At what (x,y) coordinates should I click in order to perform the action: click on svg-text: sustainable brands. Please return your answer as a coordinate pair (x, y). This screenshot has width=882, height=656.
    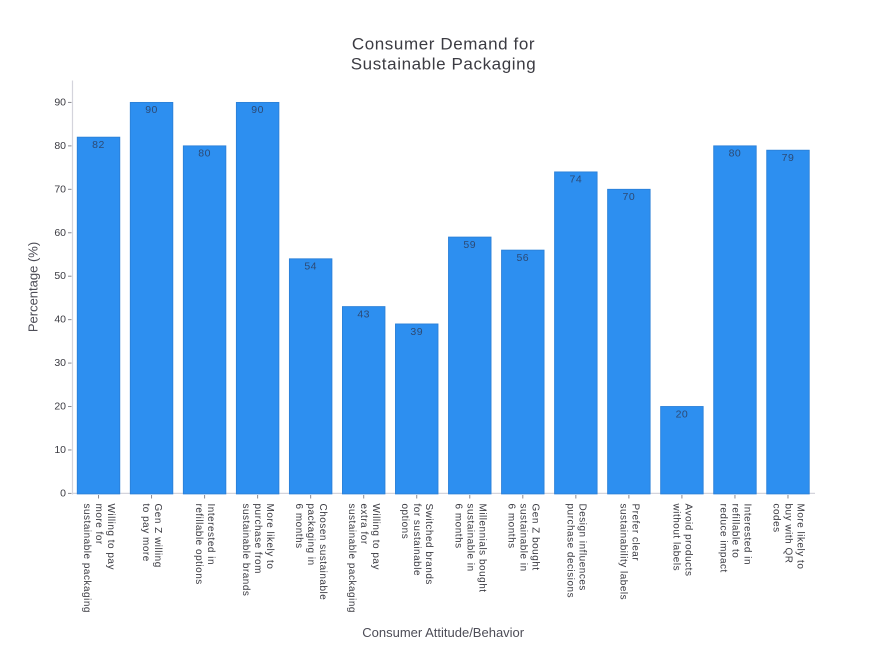
    Looking at the image, I should click on (245, 550).